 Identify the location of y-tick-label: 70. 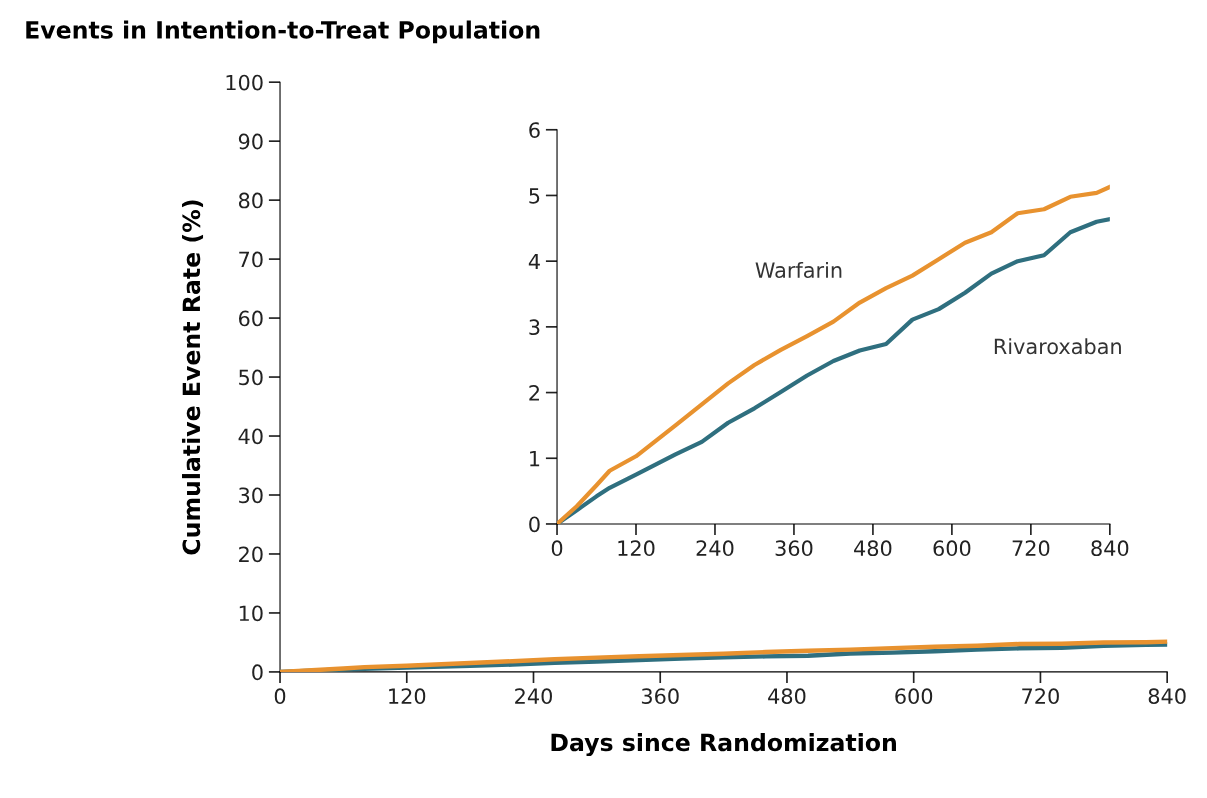
(251, 259).